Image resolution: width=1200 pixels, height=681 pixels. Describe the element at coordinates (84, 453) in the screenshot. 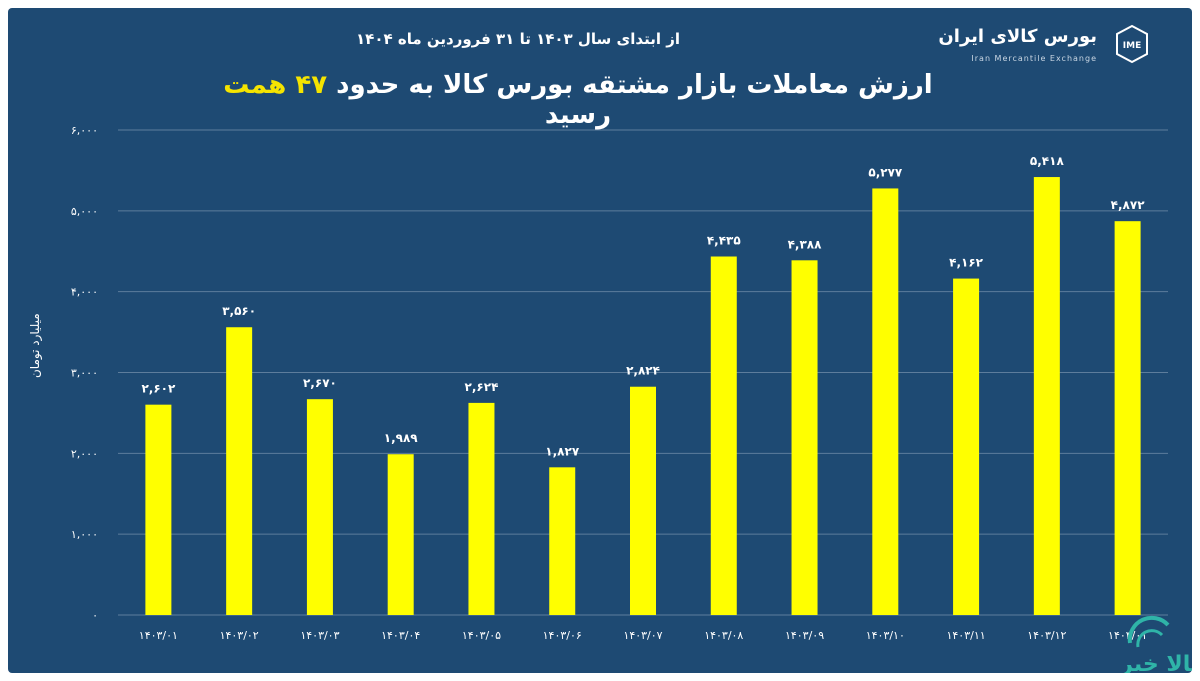

I see `y-tick-label: ۲,۰۰۰` at that location.